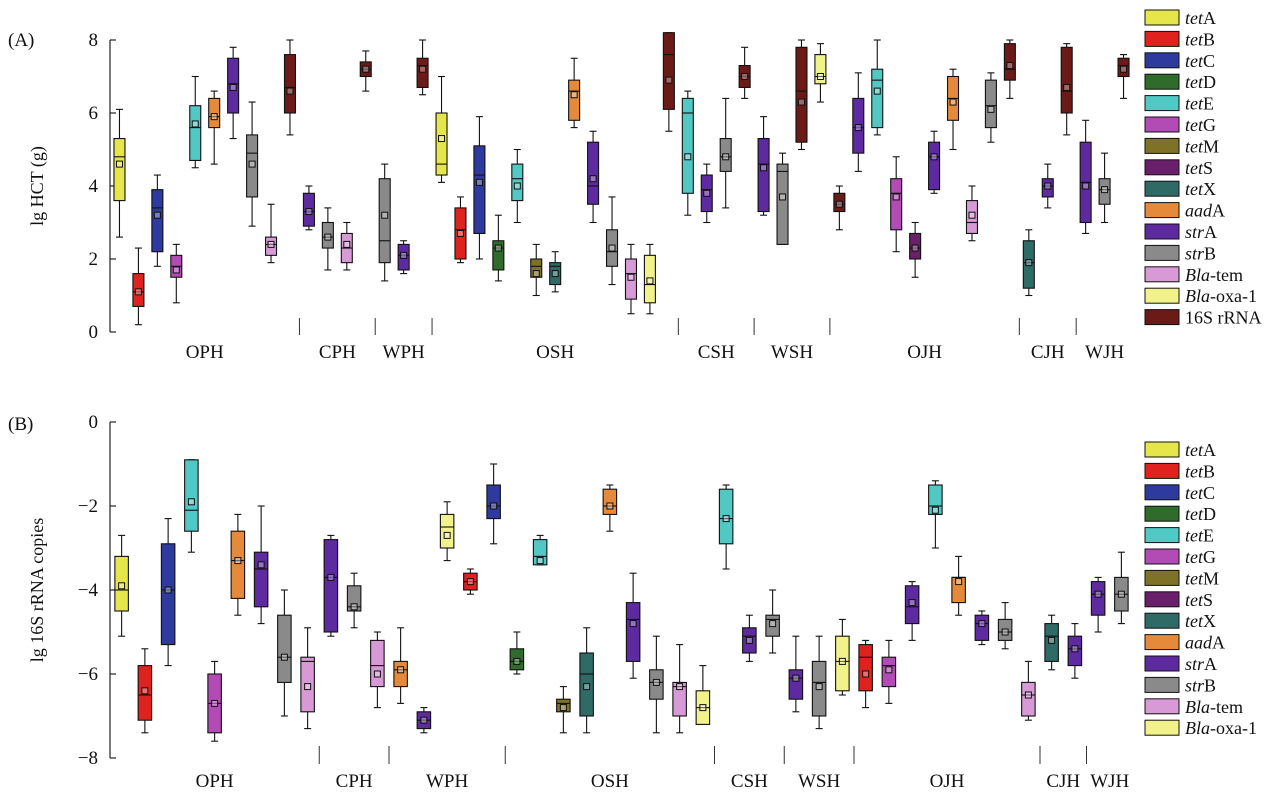 The image size is (1288, 800). What do you see at coordinates (94, 40) in the screenshot?
I see `y-tick-label: 8` at bounding box center [94, 40].